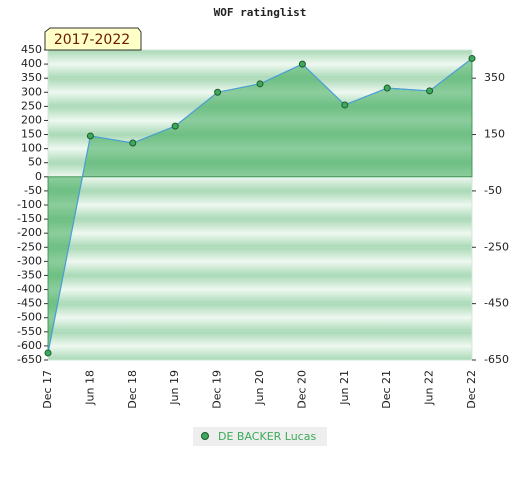 The image size is (520, 480). I want to click on y-tick-label: -50, so click(33, 190).